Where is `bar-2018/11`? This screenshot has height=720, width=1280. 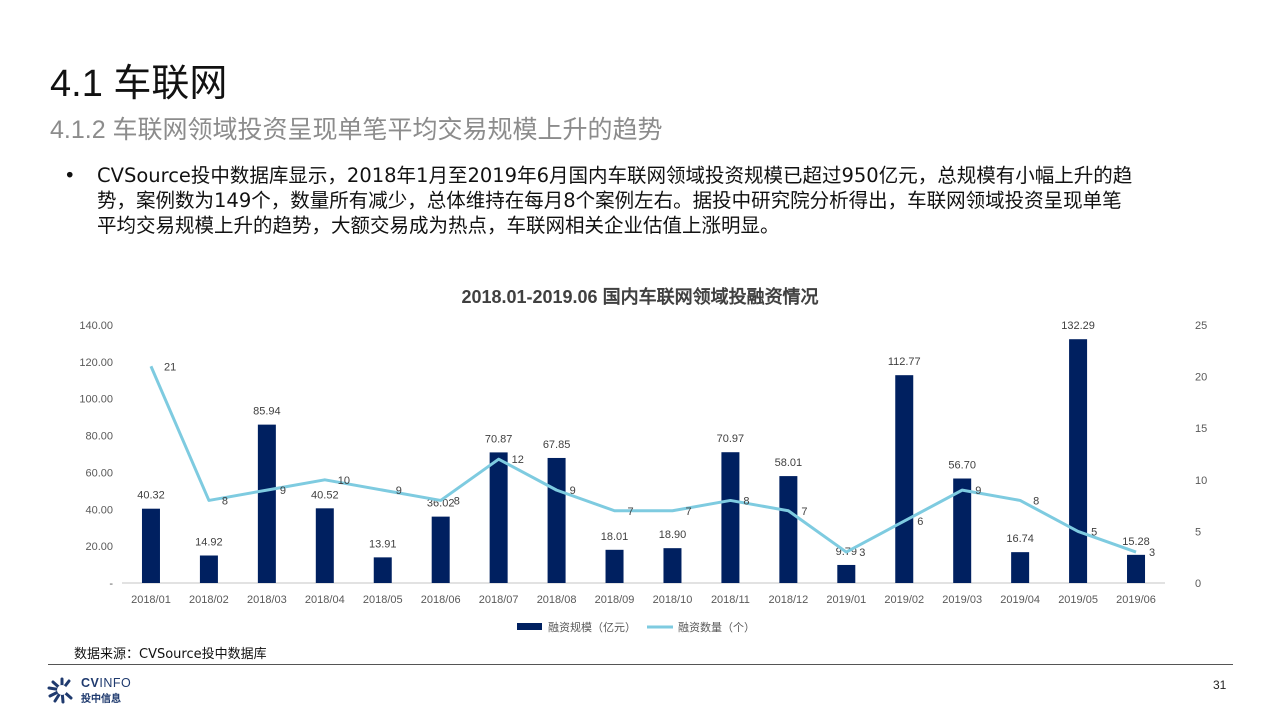
bar-2018/11 is located at coordinates (730, 517).